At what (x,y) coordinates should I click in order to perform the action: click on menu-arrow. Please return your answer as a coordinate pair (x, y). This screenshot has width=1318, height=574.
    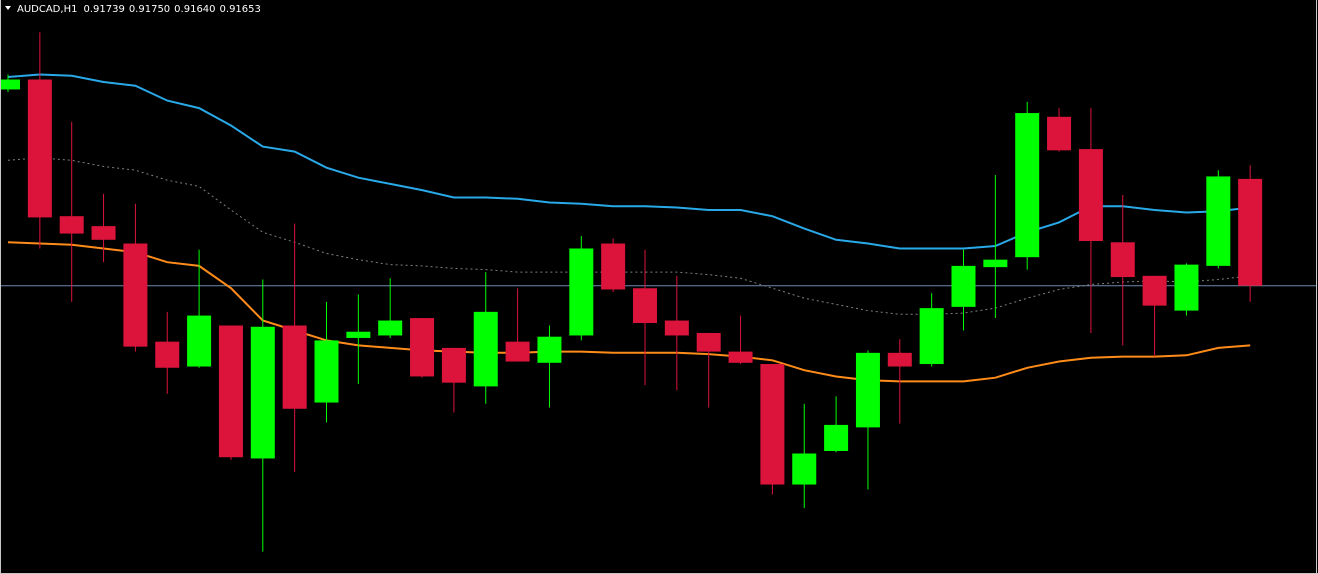
    Looking at the image, I should click on (8, 8).